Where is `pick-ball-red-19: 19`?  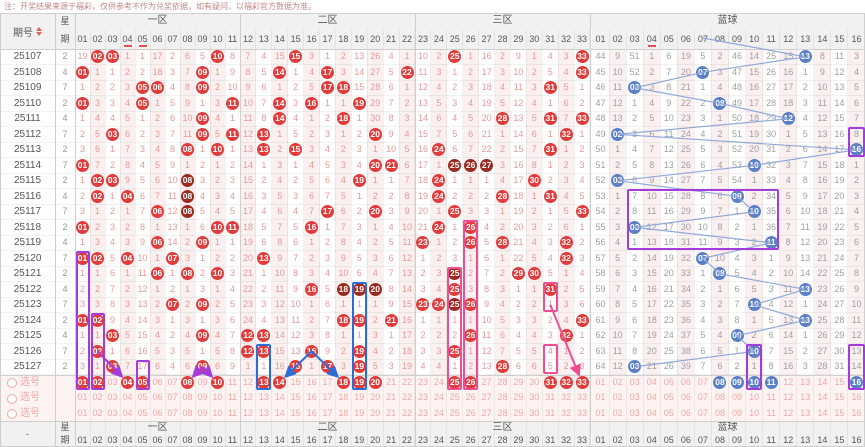
pick-ball-red-19: 19 is located at coordinates (359, 382).